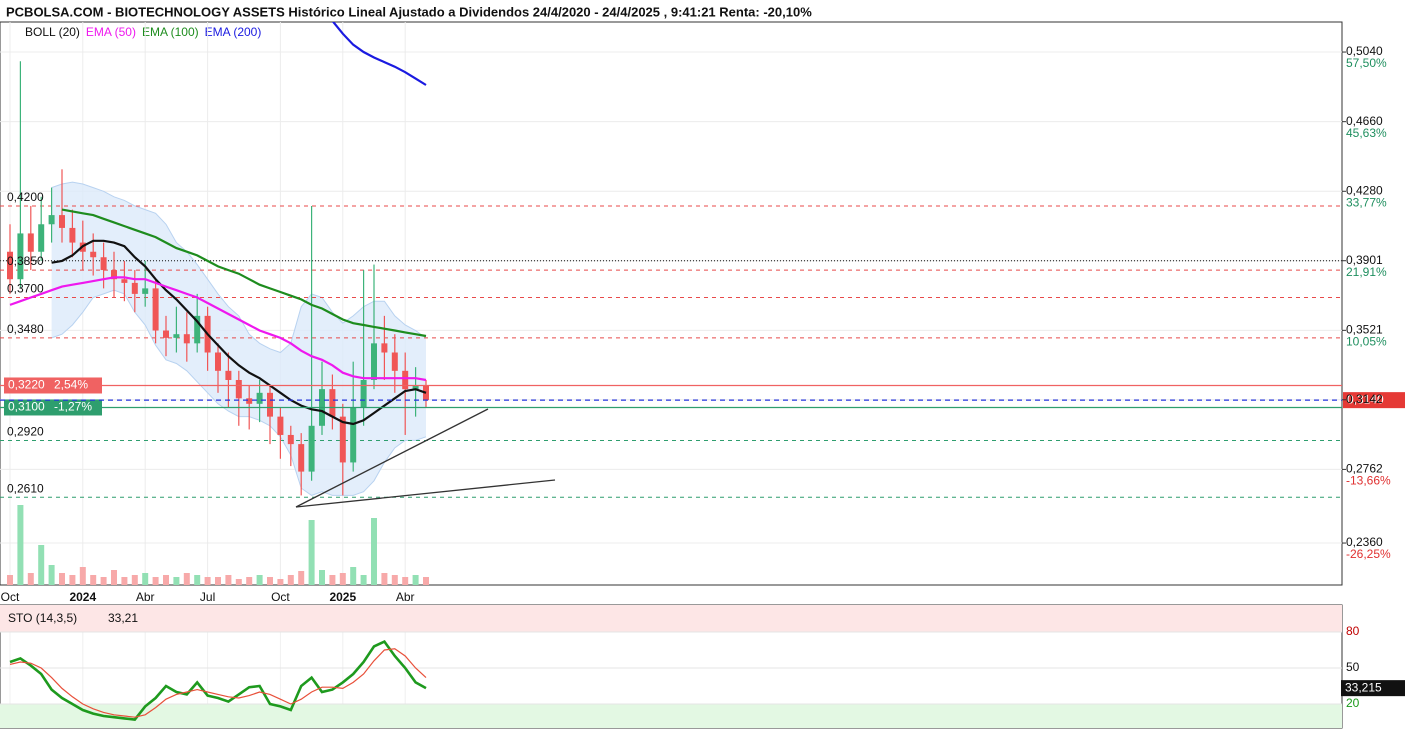 The height and width of the screenshot is (732, 1406). What do you see at coordinates (145, 597) in the screenshot?
I see `x-tick-label: Abr` at bounding box center [145, 597].